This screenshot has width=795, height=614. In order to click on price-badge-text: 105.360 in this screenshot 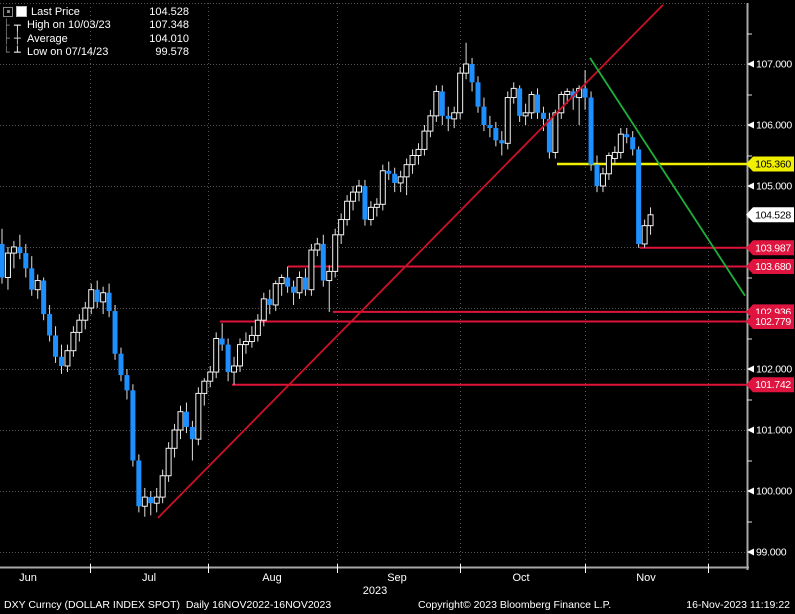, I will do `click(773, 165)`.